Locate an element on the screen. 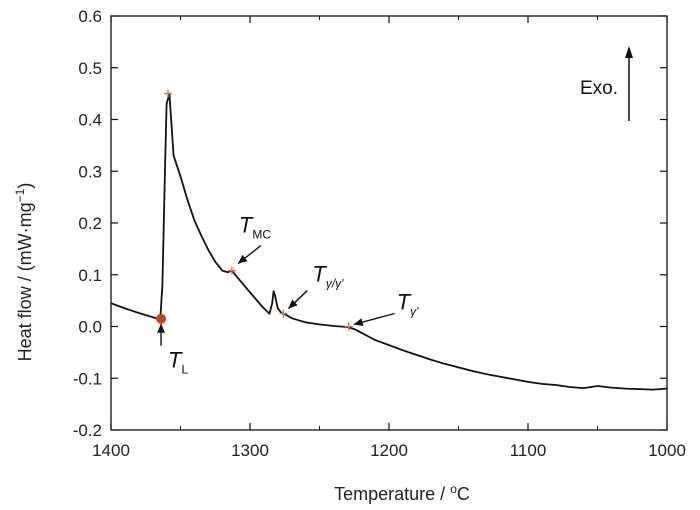 Image resolution: width=700 pixels, height=510 pixels. annotation-l: TL is located at coordinates (172, 350).